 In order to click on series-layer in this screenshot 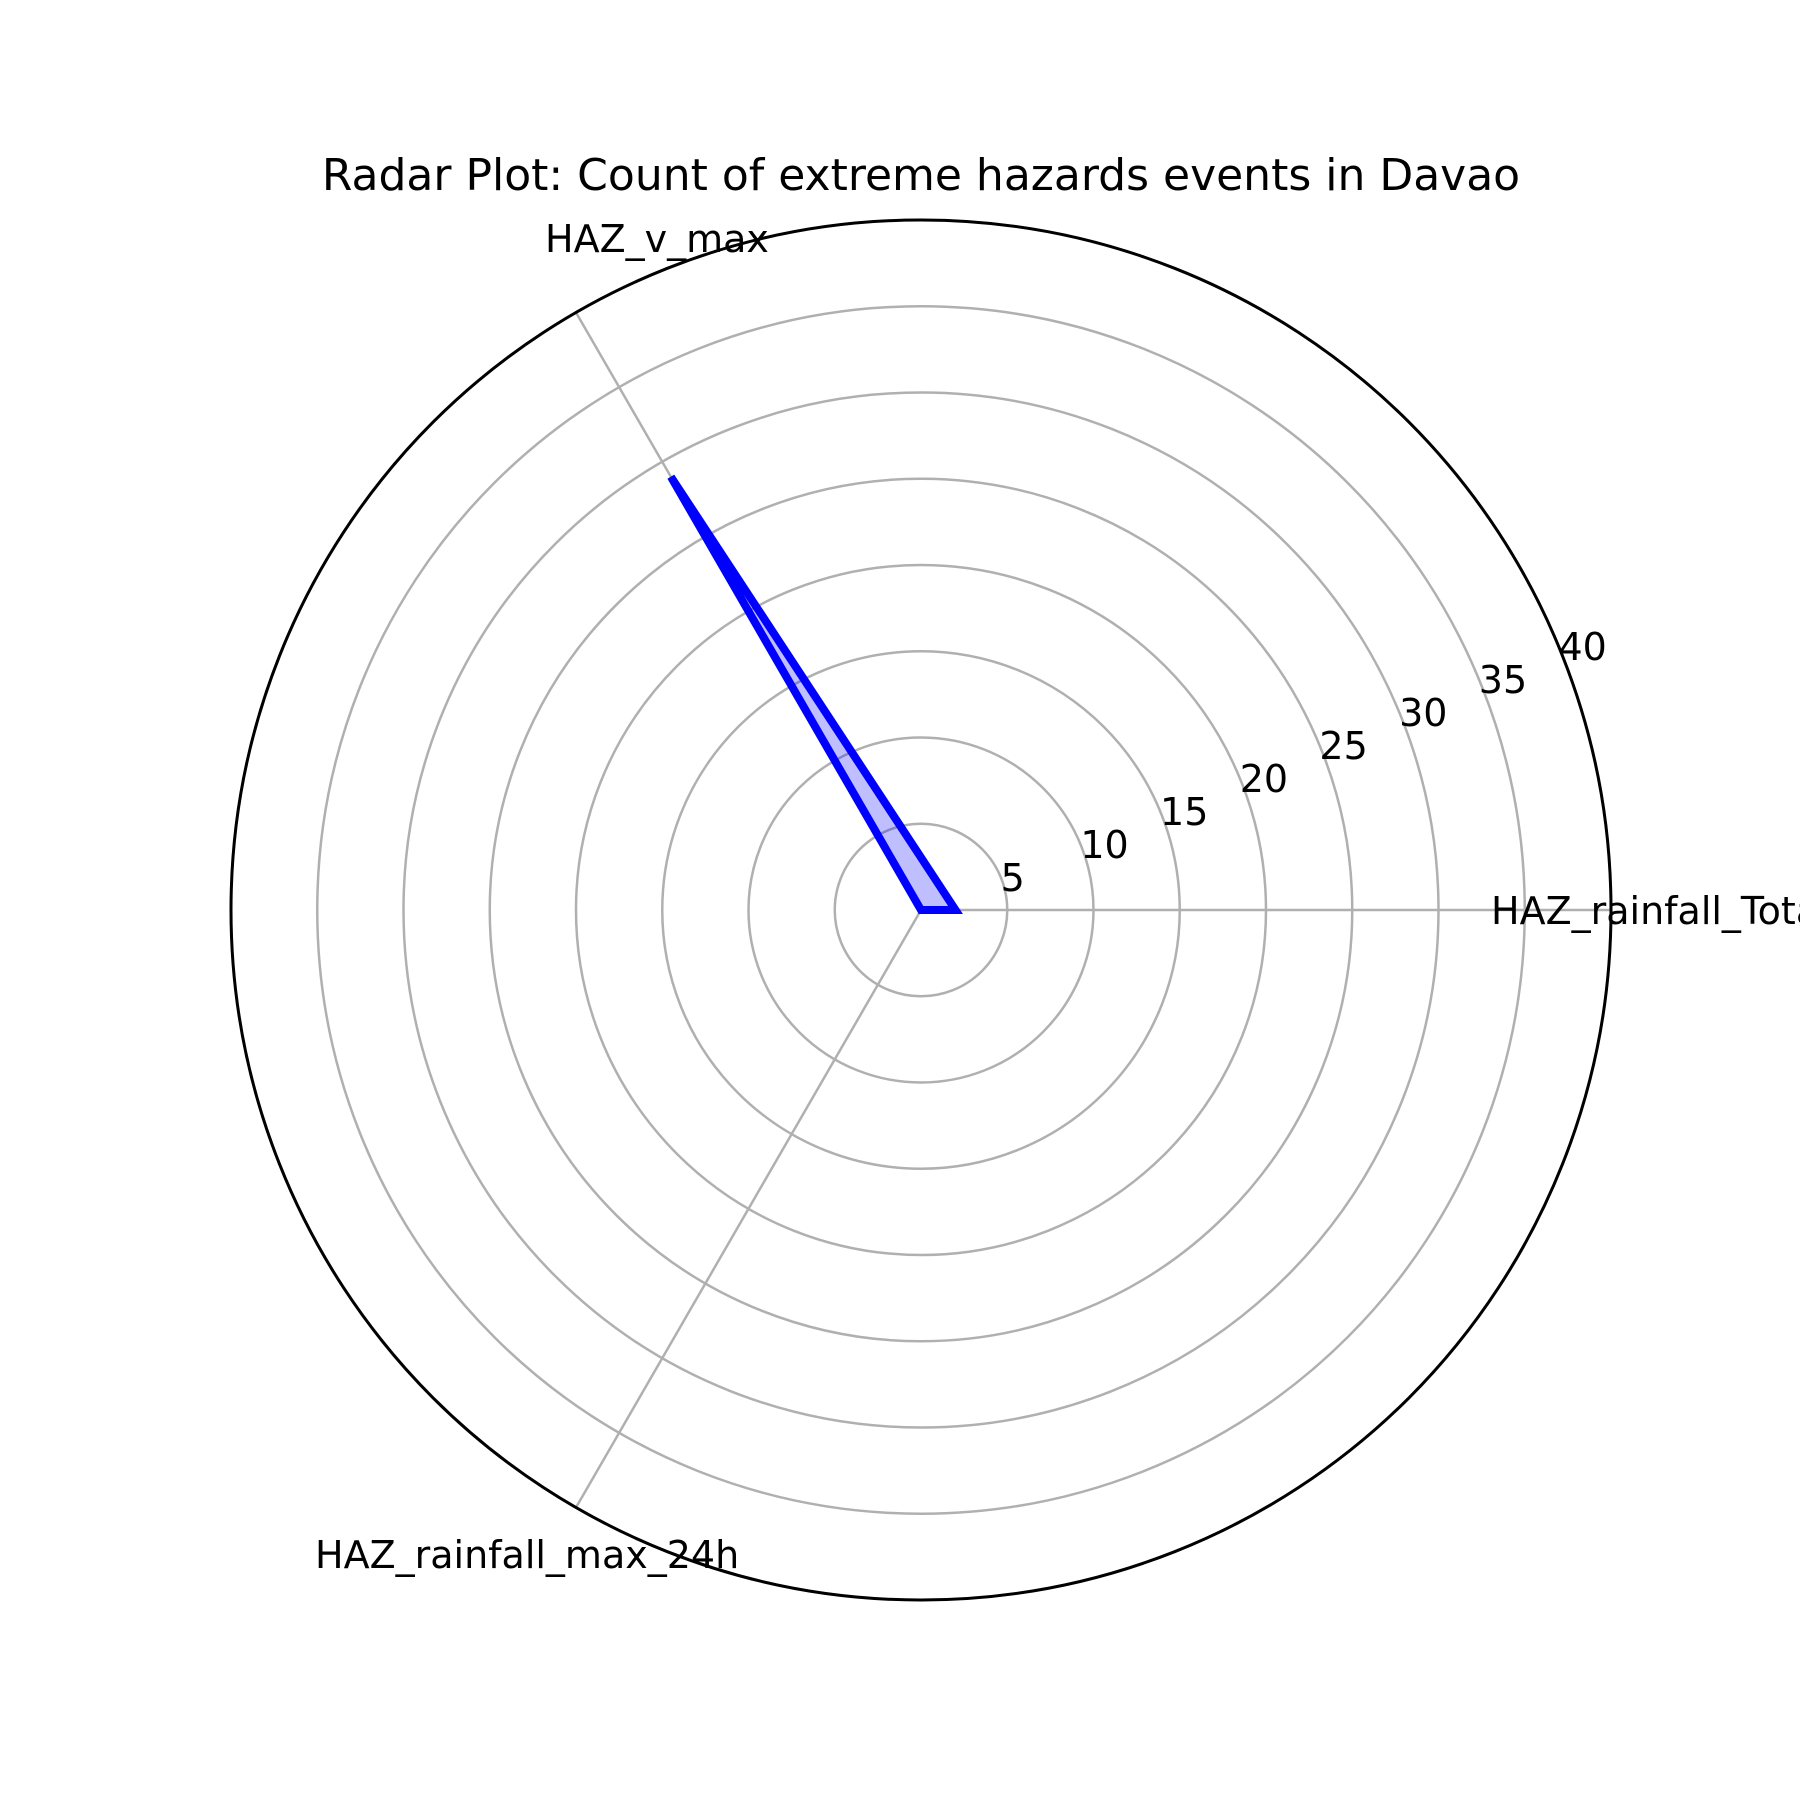, I will do `click(815, 694)`.